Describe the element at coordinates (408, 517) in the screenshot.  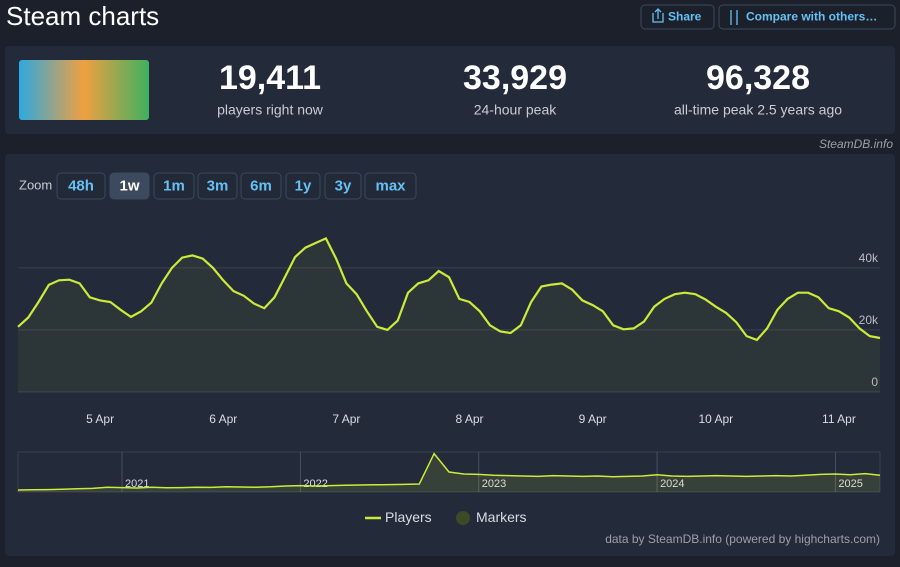
I see `legend-label: Players` at that location.